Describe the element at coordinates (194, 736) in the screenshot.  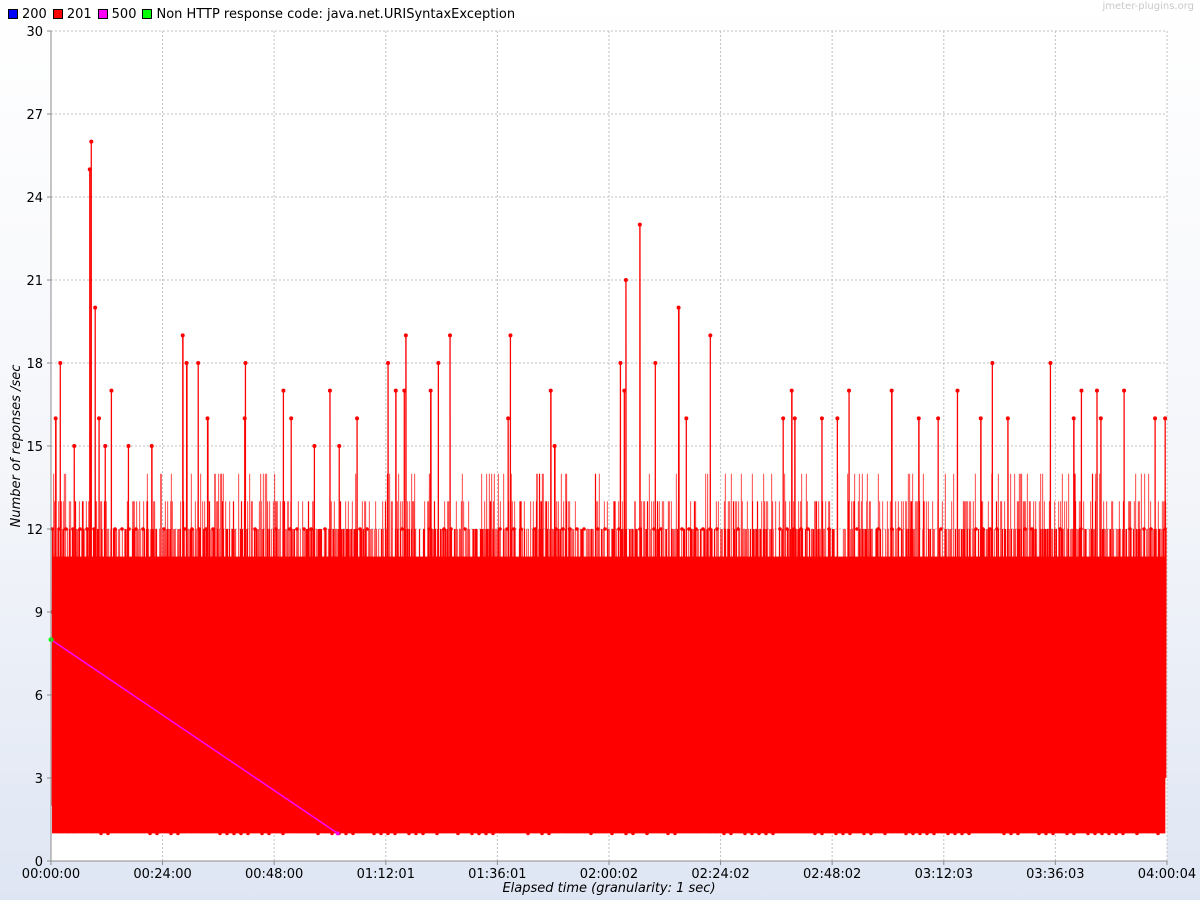
I see `series-500-line` at that location.